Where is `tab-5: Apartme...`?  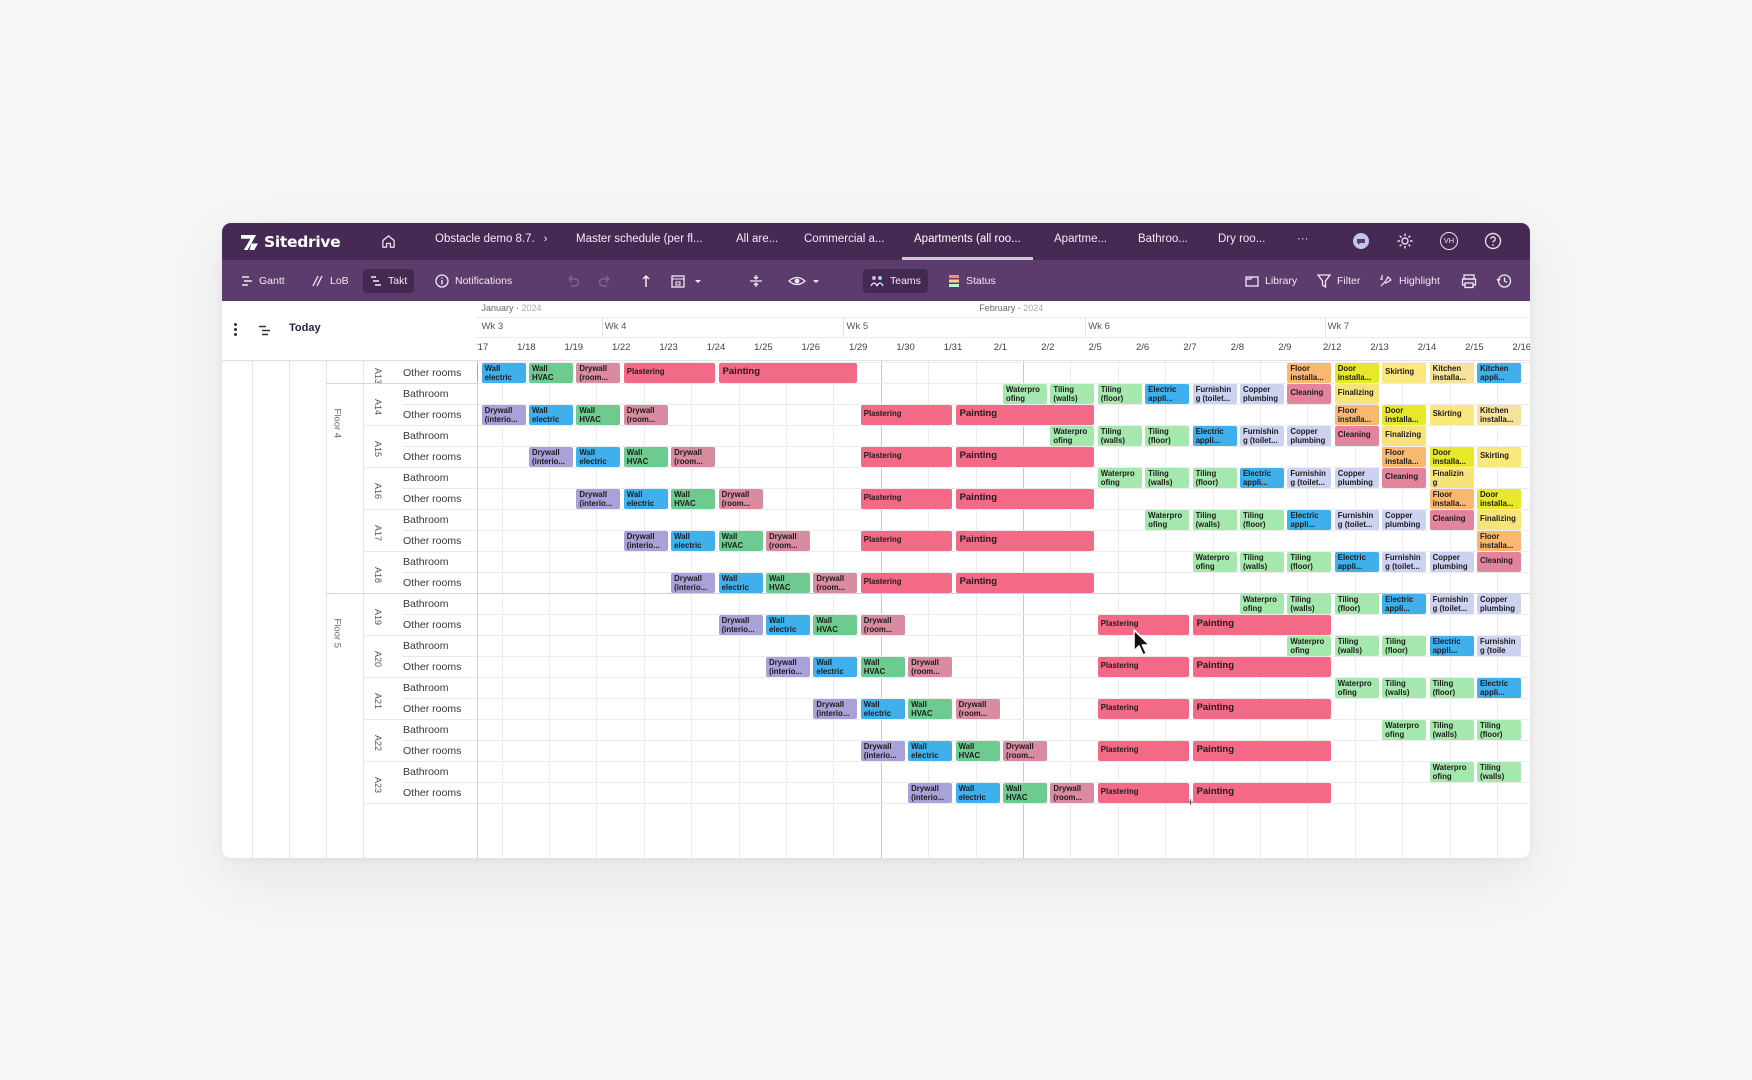
tab-5: Apartme... is located at coordinates (1080, 241).